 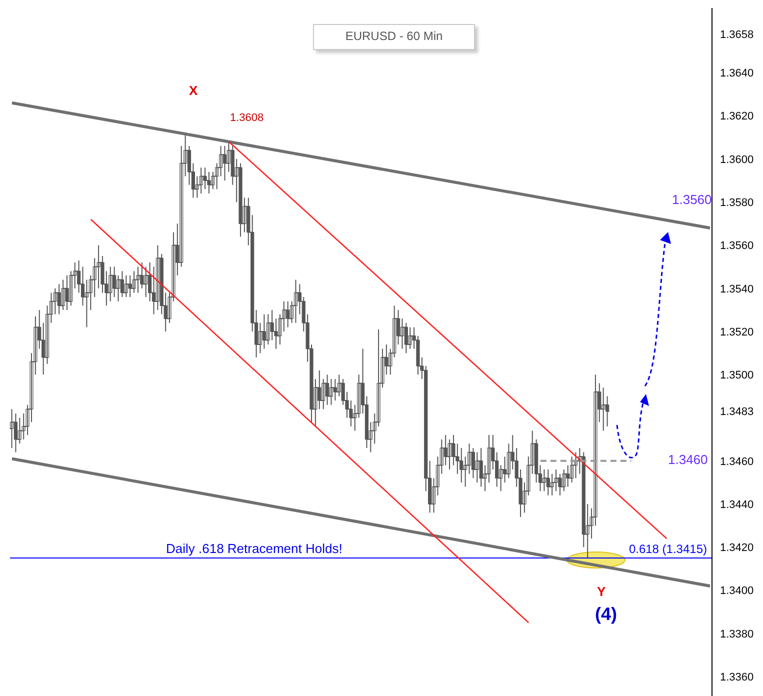 What do you see at coordinates (737, 634) in the screenshot?
I see `y-tick-label: 1.3380` at bounding box center [737, 634].